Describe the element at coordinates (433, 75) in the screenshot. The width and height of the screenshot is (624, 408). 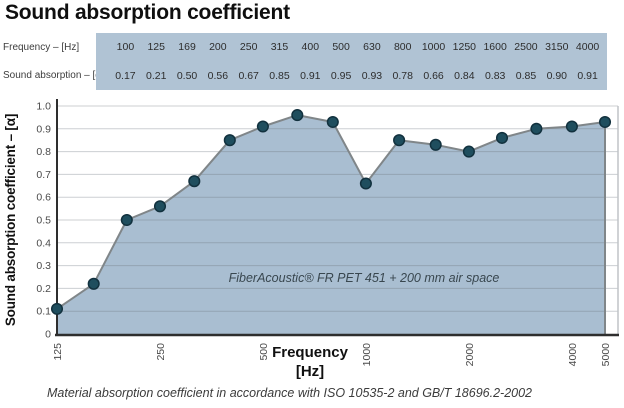
I see `absorption-value-cell: 0.66` at that location.